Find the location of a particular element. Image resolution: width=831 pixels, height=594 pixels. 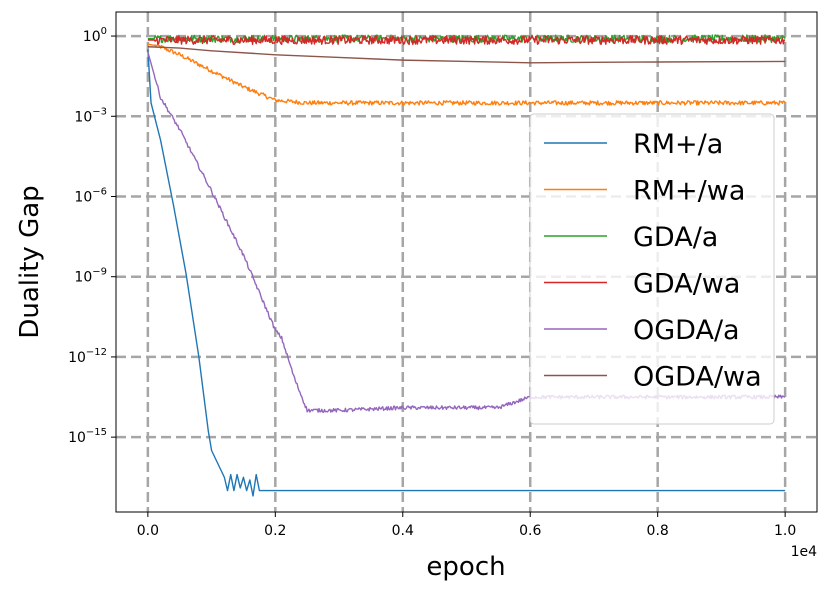

x-tick-label: 0.4 is located at coordinates (403, 531).